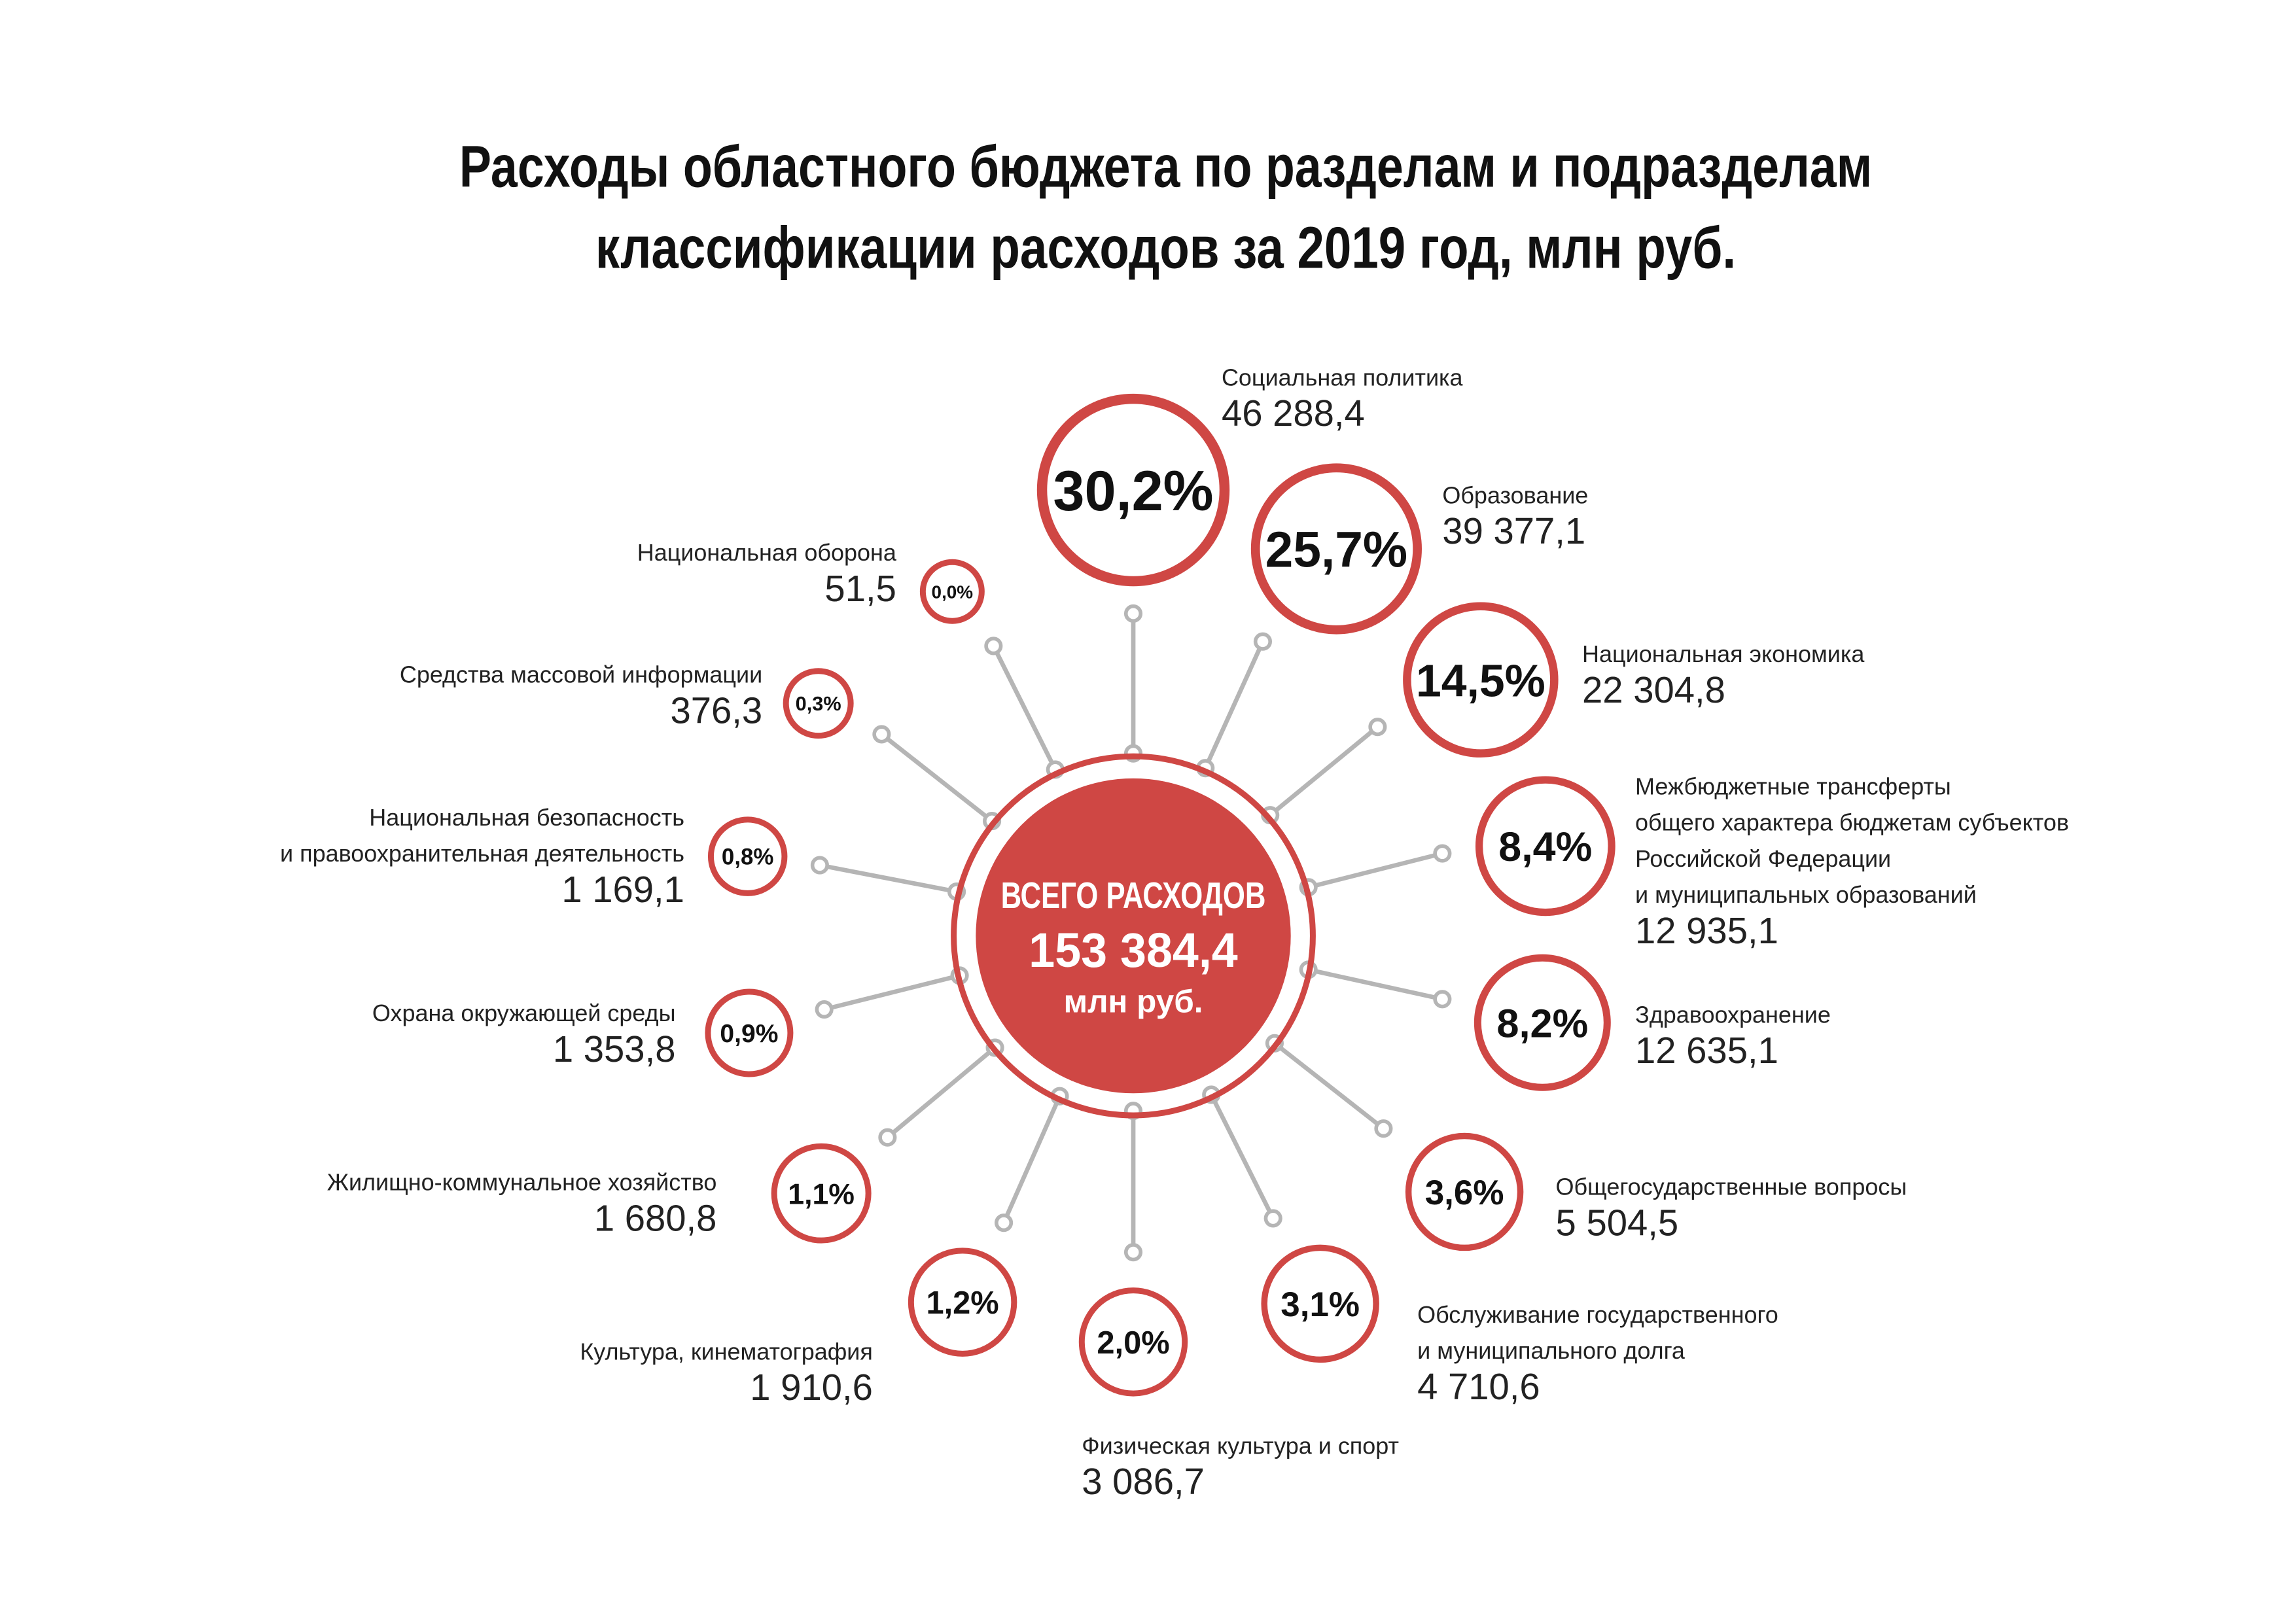 The height and width of the screenshot is (1623, 2296). I want to click on category-name: Межбюджетные трансферты, so click(1793, 787).